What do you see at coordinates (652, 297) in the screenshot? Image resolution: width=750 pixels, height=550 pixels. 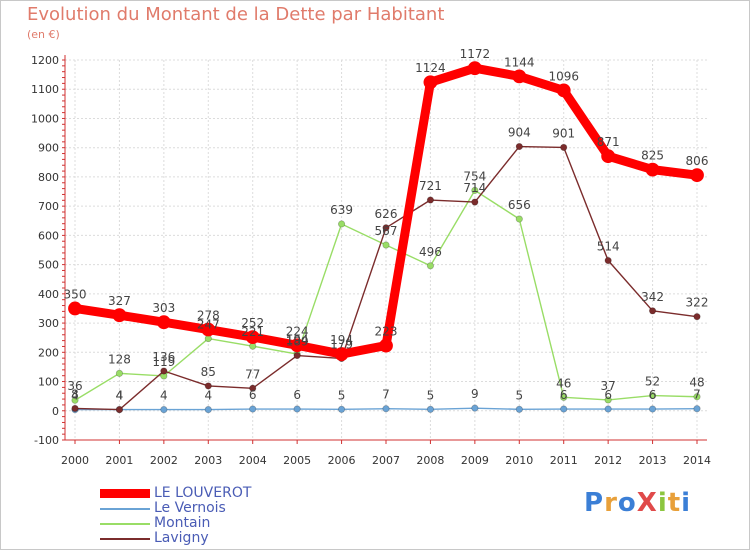 I see `data-label: 342` at bounding box center [652, 297].